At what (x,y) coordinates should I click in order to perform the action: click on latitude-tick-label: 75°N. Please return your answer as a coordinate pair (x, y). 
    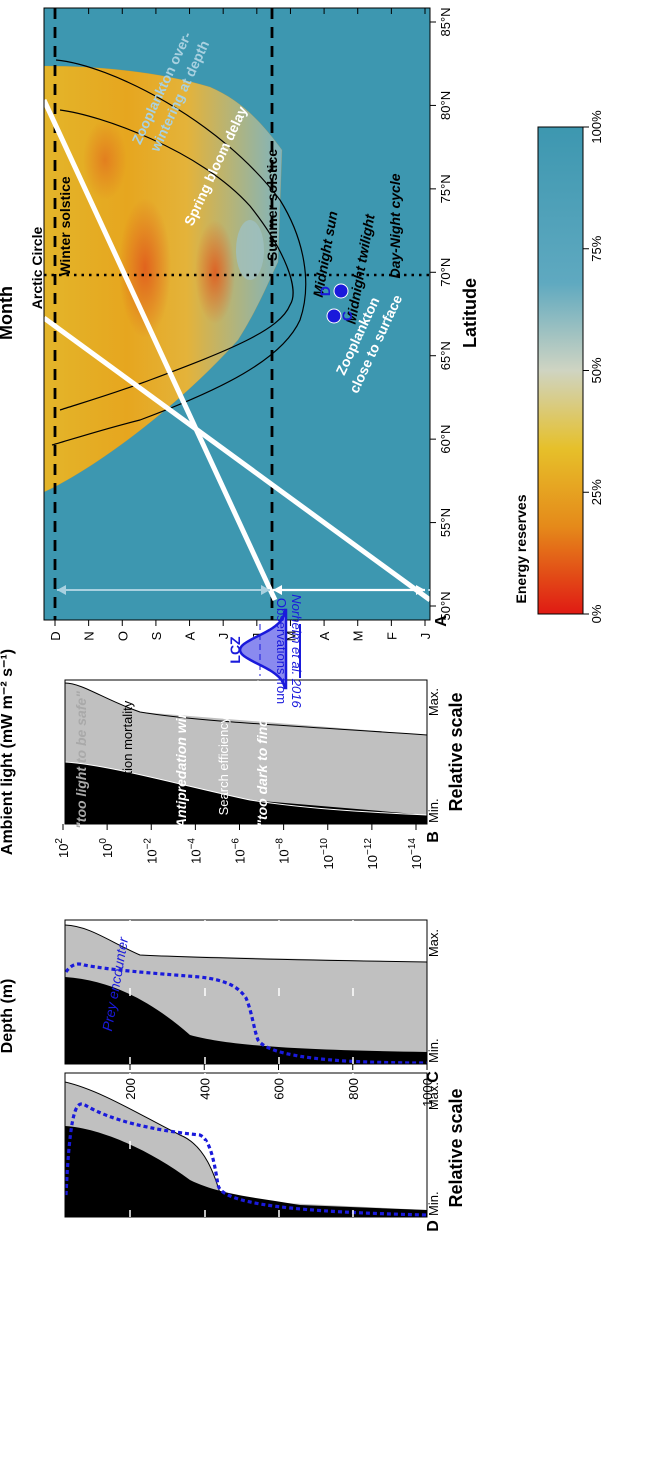
    Looking at the image, I should click on (445, 188).